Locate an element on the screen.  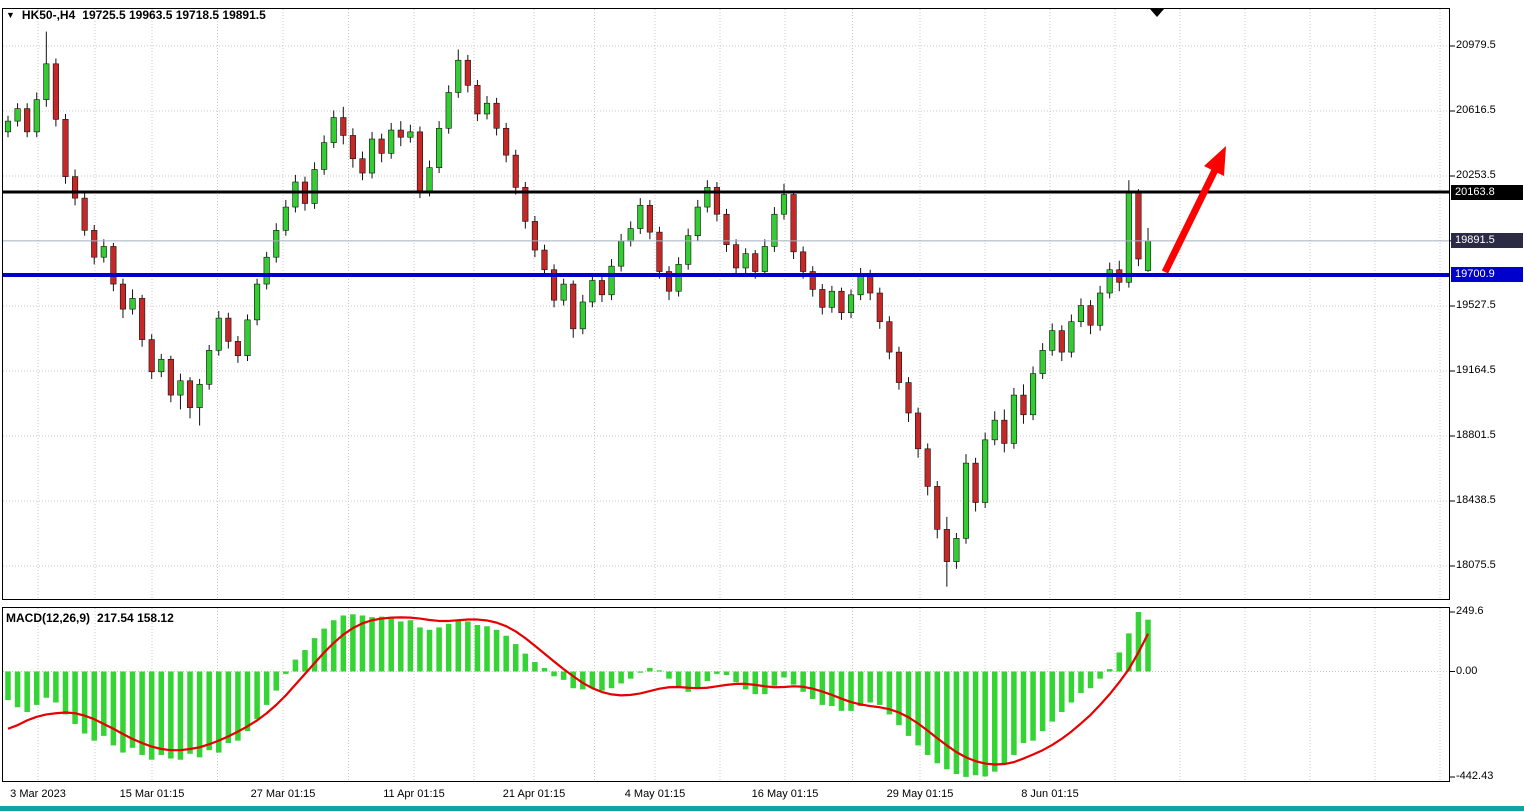
time-tick-label: 15 Mar 01:15 is located at coordinates (152, 794).